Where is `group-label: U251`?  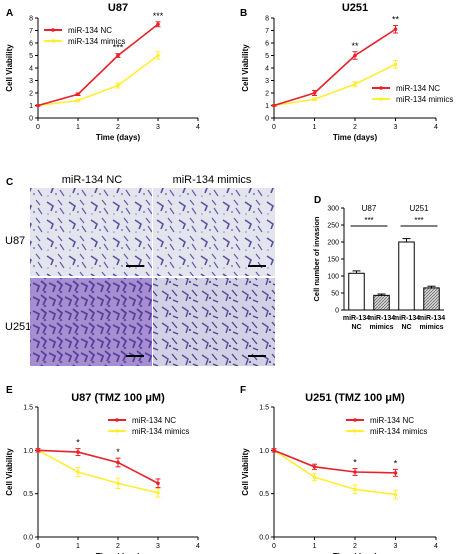 group-label: U251 is located at coordinates (419, 208).